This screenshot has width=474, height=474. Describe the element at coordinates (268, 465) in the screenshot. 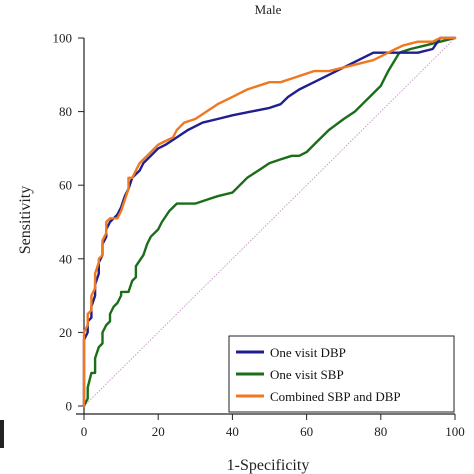

I see `x-axis-label: 1-Specificity` at that location.